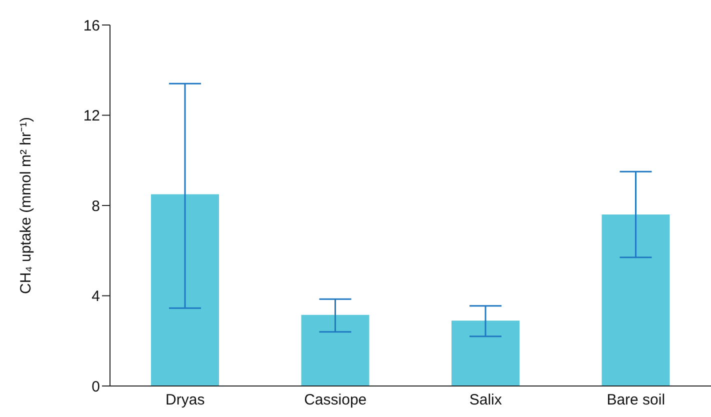 The width and height of the screenshot is (711, 417). I want to click on x-tick-label: Bare soil, so click(636, 400).